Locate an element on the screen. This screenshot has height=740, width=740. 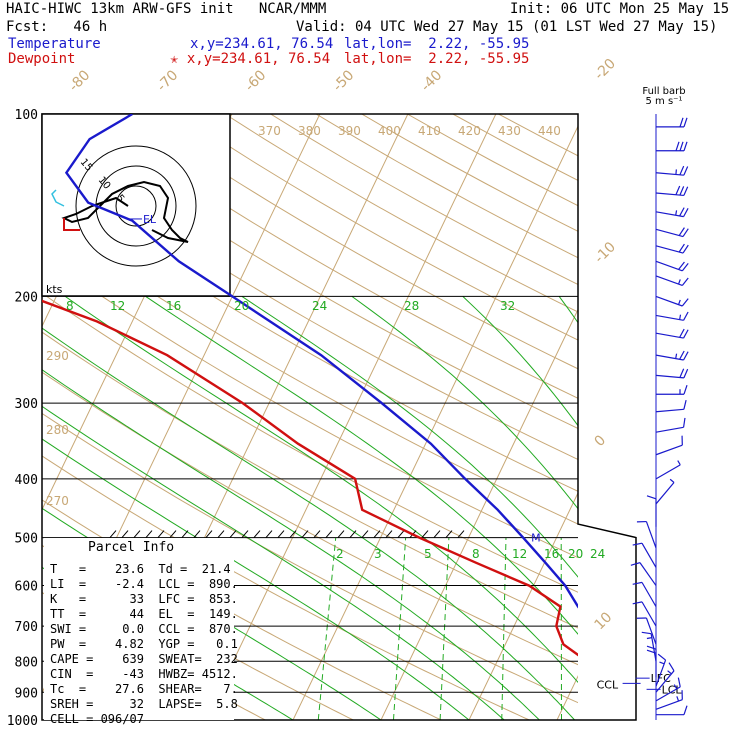
parcel-row: SWI = 0.0 CCL = 870. is located at coordinates (144, 629).